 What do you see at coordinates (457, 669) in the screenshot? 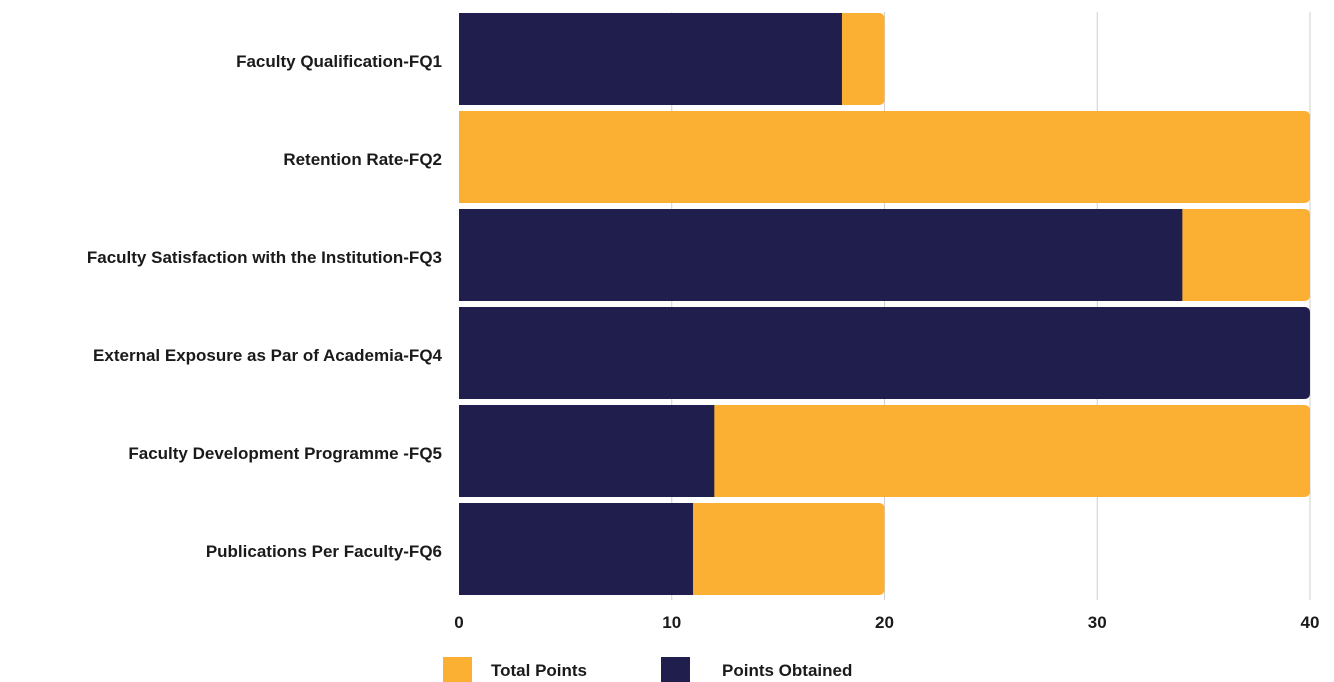
I see `legend-swatch-total-points` at bounding box center [457, 669].